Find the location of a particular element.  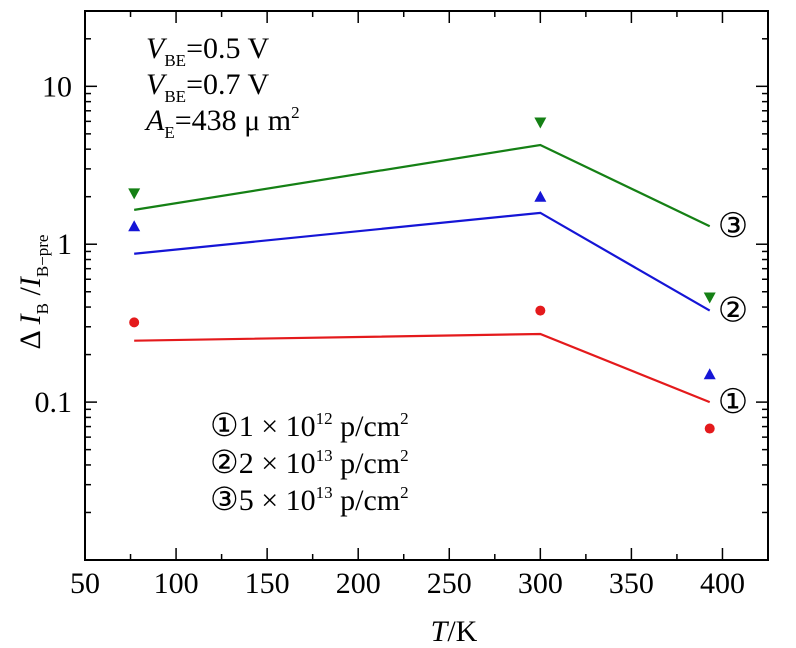

legend-entry: ①1 × 1012 p/cm2 is located at coordinates (309, 425).